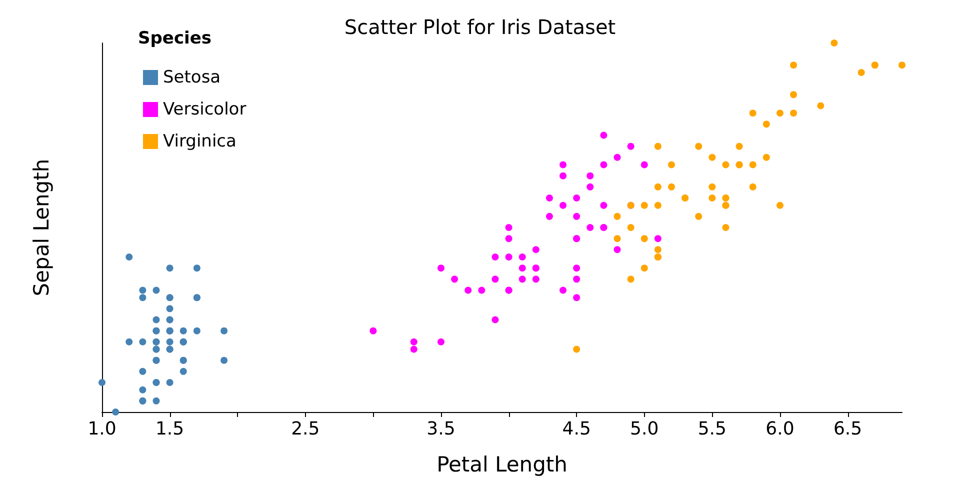 The height and width of the screenshot is (500, 960). Describe the element at coordinates (42, 227) in the screenshot. I see `y-axis-title: Sepal Length` at that location.